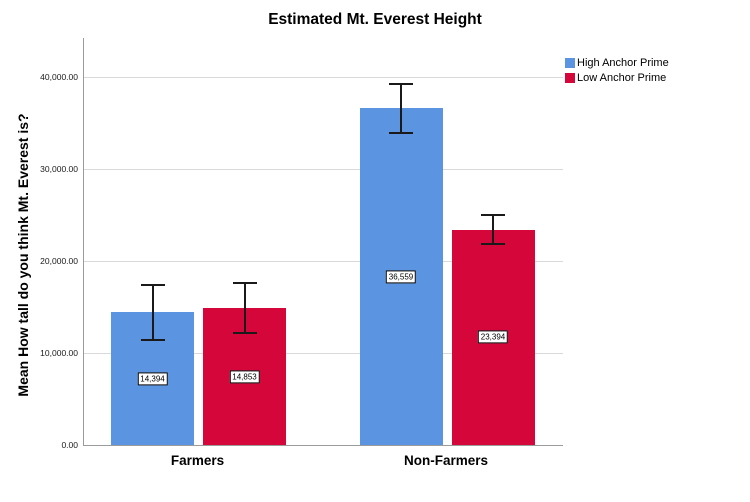  Describe the element at coordinates (375, 19) in the screenshot. I see `chart-title: Estimated Mt. Everest Height` at that location.